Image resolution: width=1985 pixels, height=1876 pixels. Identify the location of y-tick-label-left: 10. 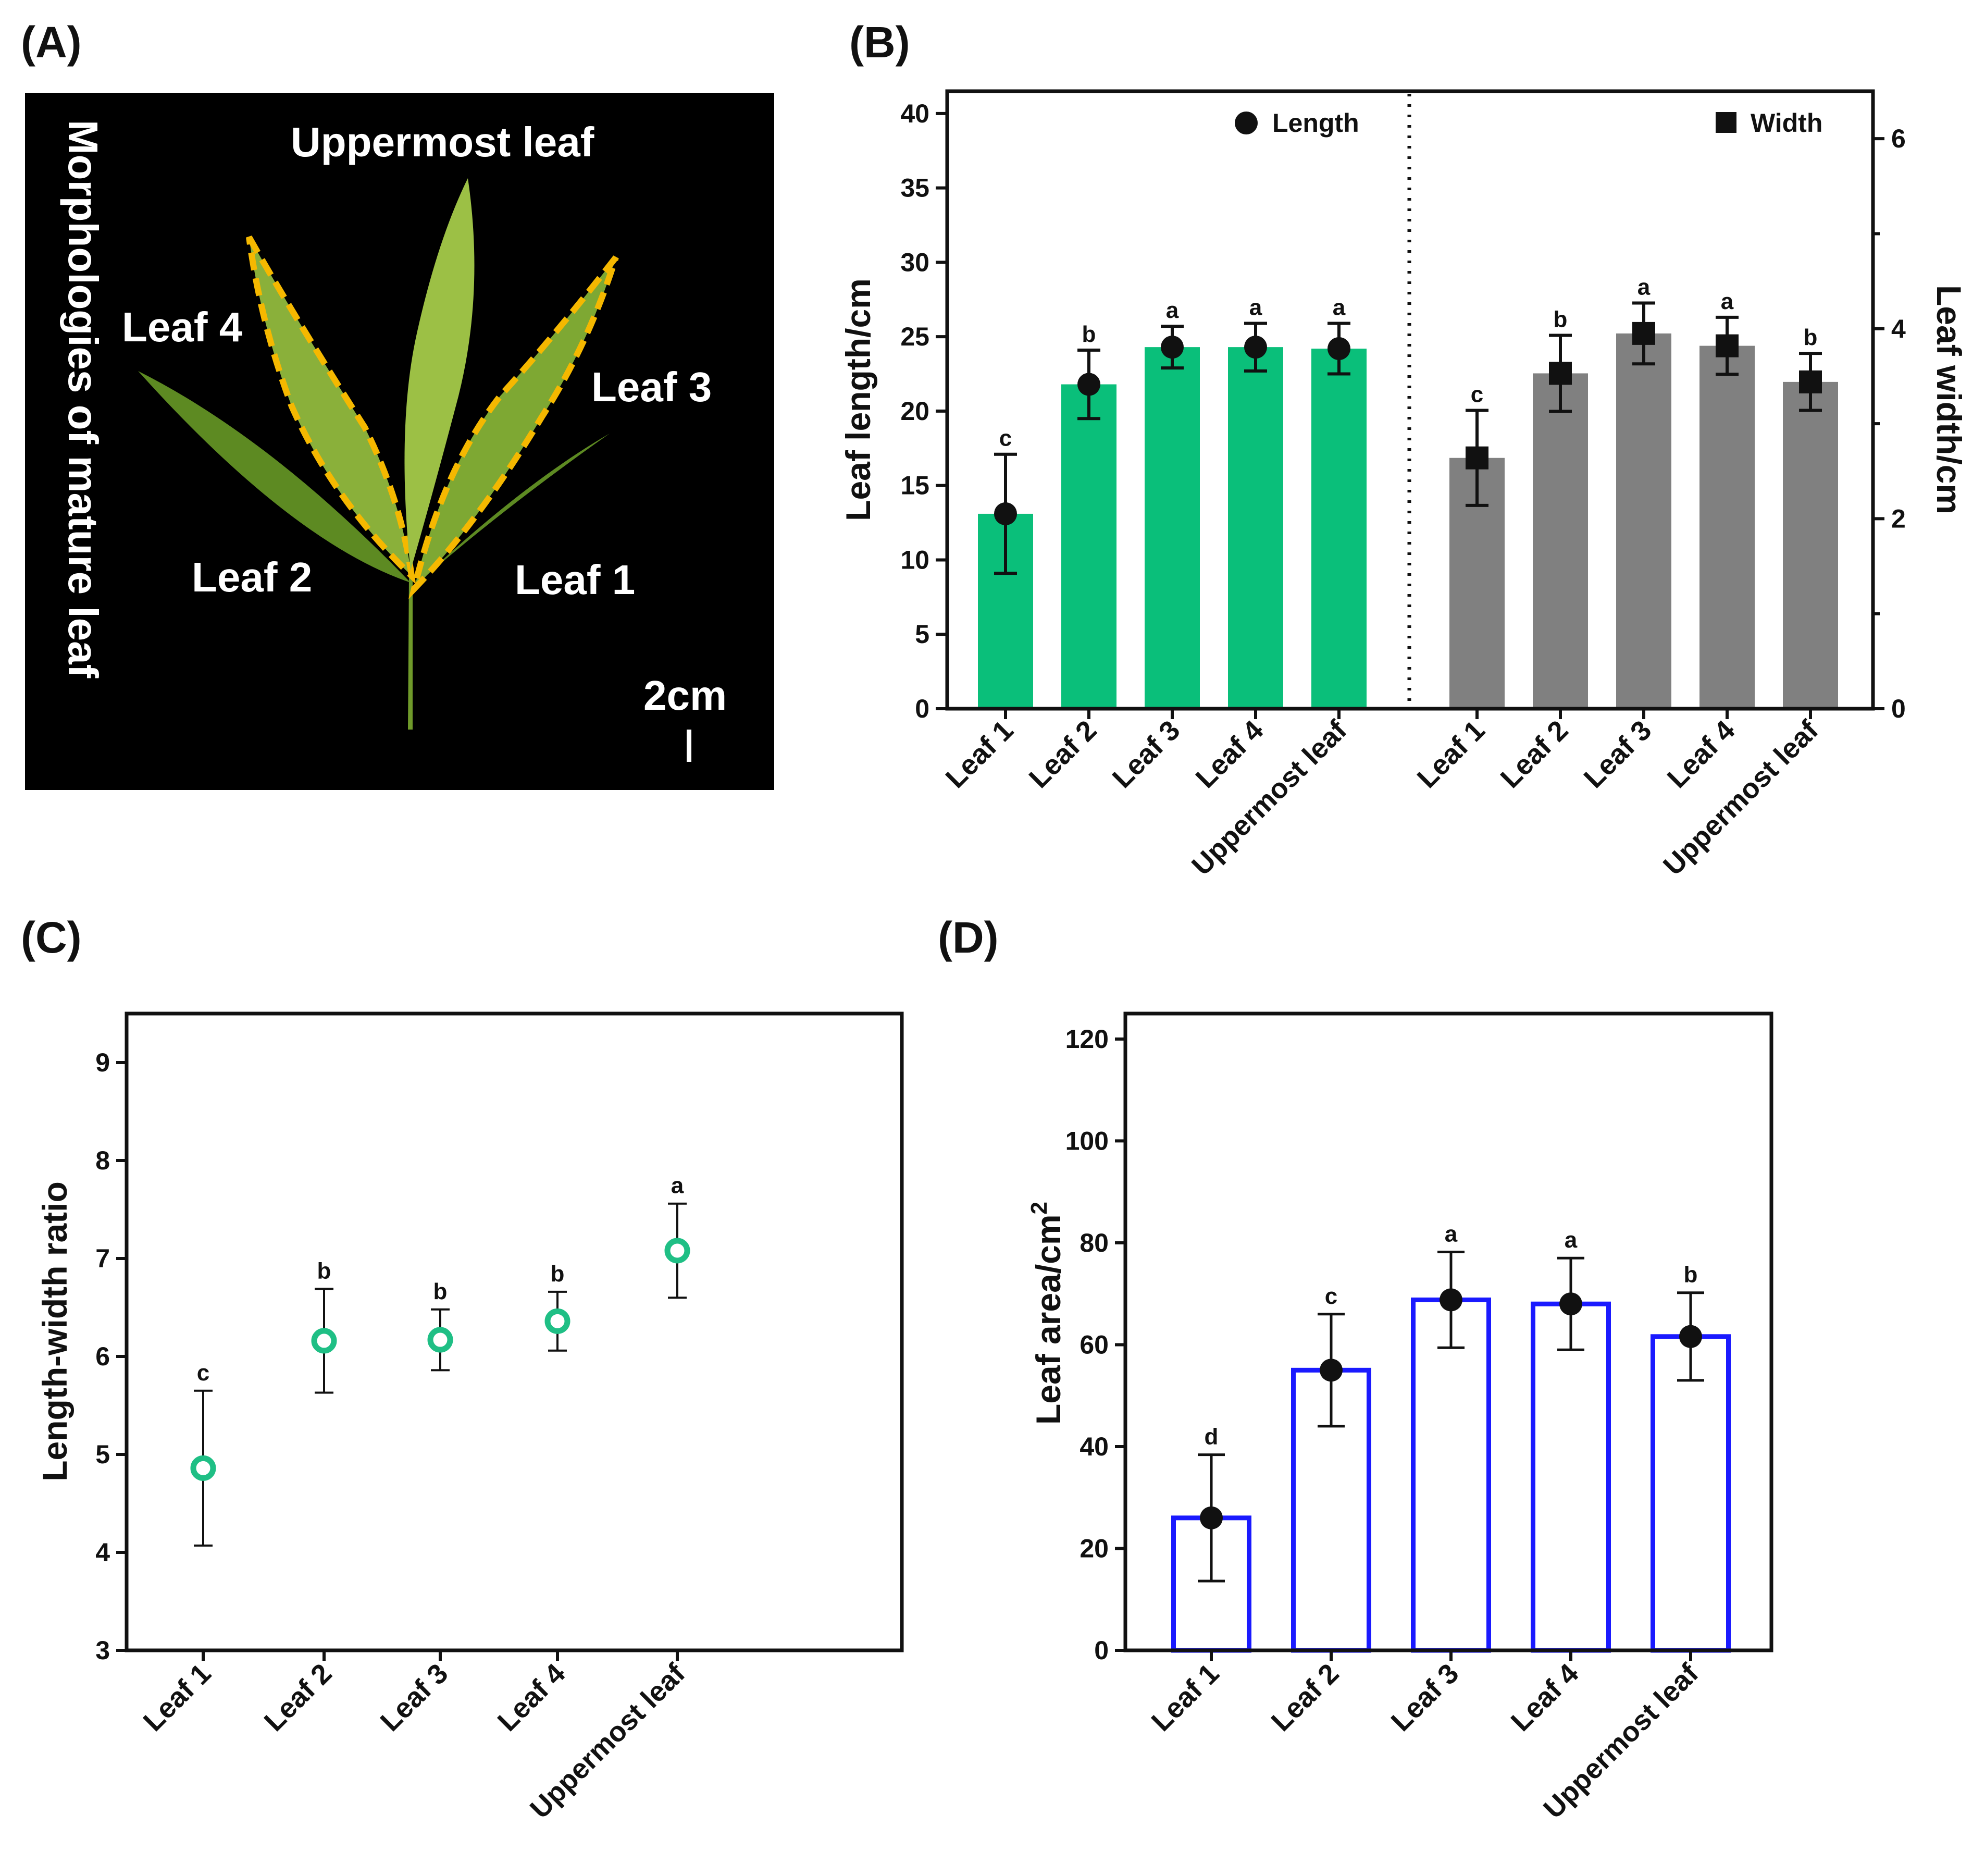
(914, 559).